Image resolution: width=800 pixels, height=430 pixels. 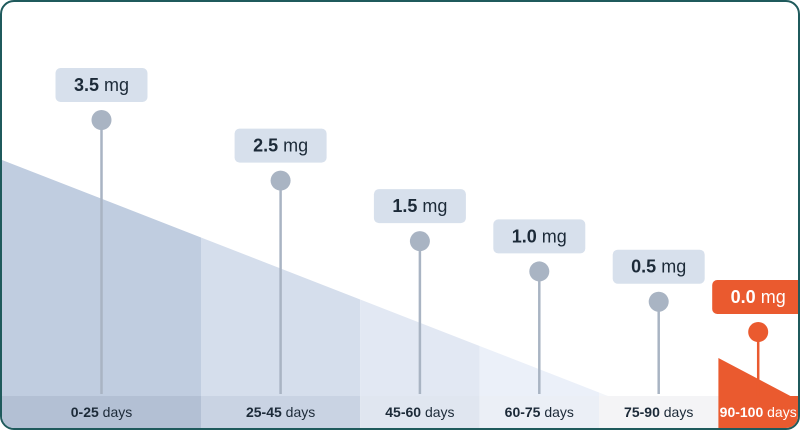 I want to click on category-label: 25-45 days, so click(x=280, y=412).